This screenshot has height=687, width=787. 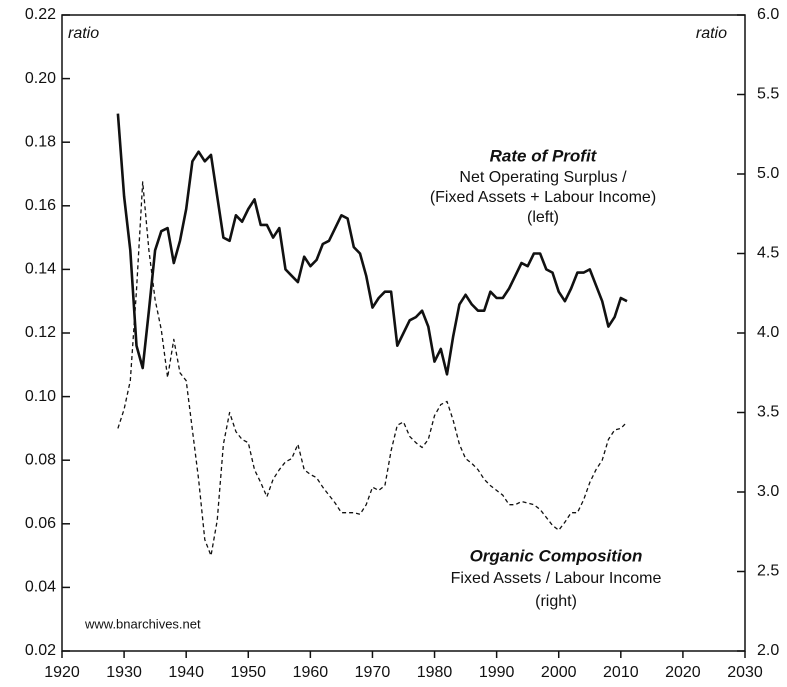 I want to click on y2-tick-label: 4.0, so click(x=768, y=332).